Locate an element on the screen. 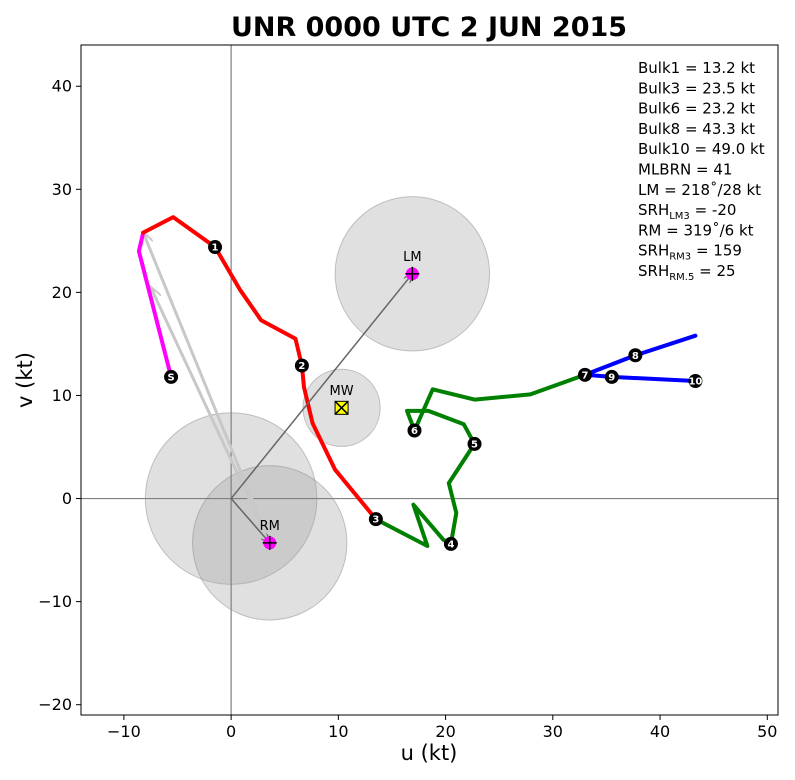 This screenshot has height=780, width=795. height-marker-5: 5 is located at coordinates (474, 443).